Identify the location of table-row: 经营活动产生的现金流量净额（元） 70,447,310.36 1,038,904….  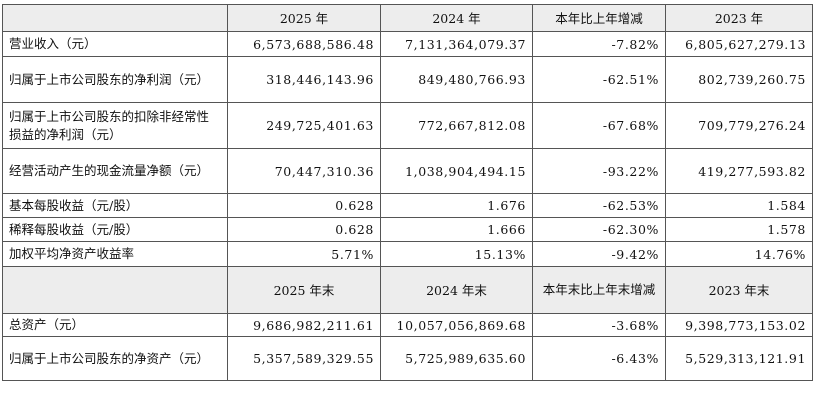
(407, 171).